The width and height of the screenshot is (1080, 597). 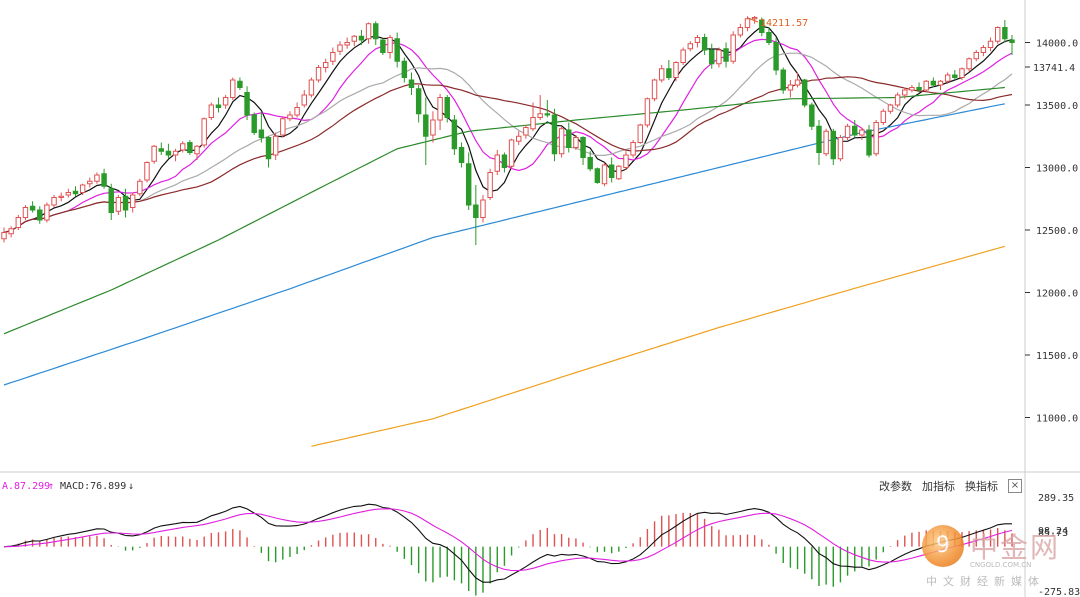 What do you see at coordinates (1054, 68) in the screenshot?
I see `current-price-label: 13741.4` at bounding box center [1054, 68].